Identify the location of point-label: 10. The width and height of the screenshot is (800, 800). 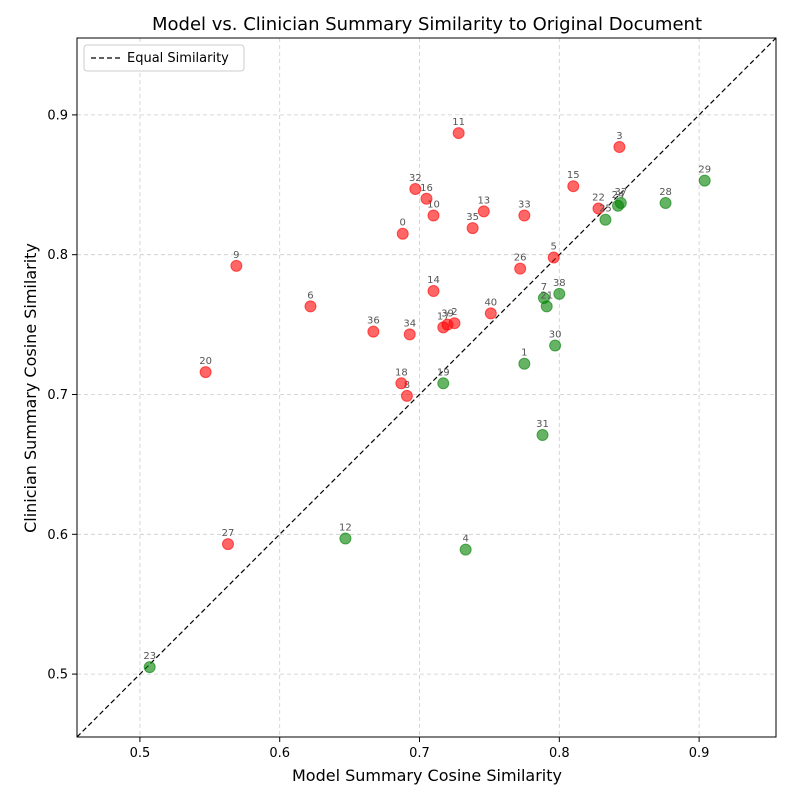
(433, 205).